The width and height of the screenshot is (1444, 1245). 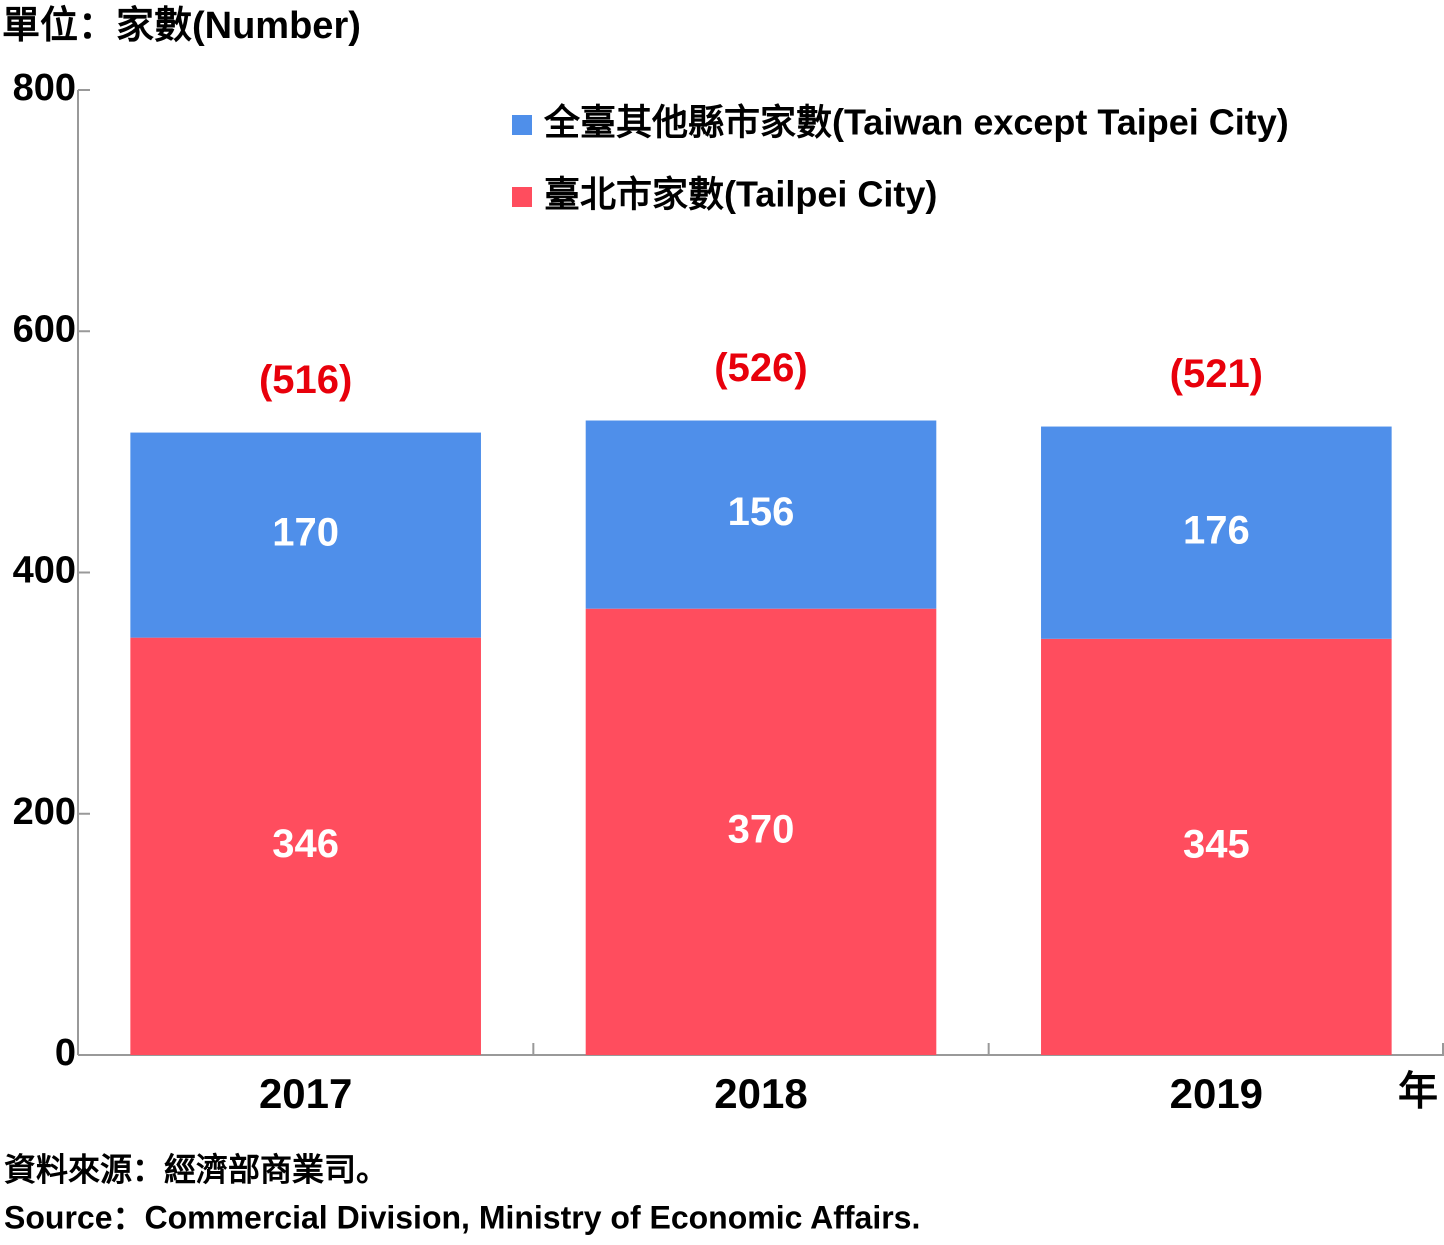 What do you see at coordinates (65, 1053) in the screenshot?
I see `y-tick-label: 0` at bounding box center [65, 1053].